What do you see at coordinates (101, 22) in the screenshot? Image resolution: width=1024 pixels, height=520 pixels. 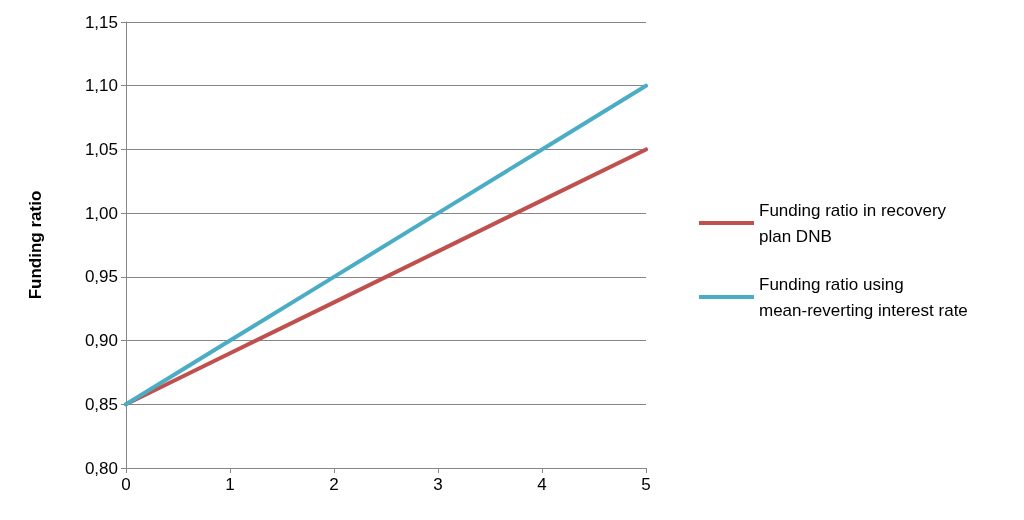 I see `y-tick-label: 1,15` at bounding box center [101, 22].